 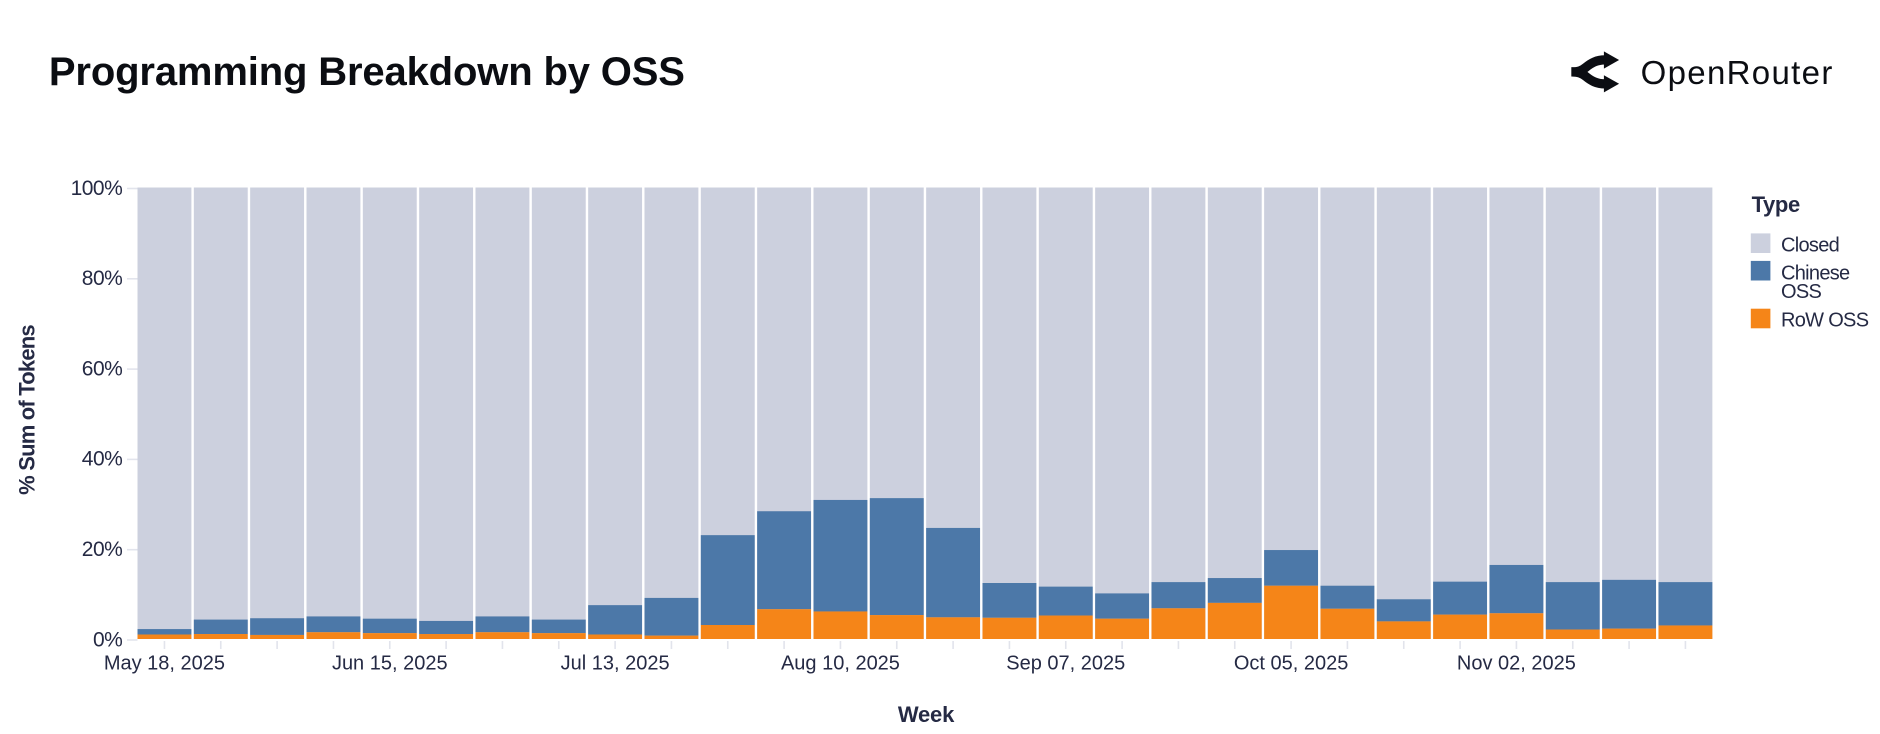 I want to click on svg-text: 20%, so click(x=102, y=549).